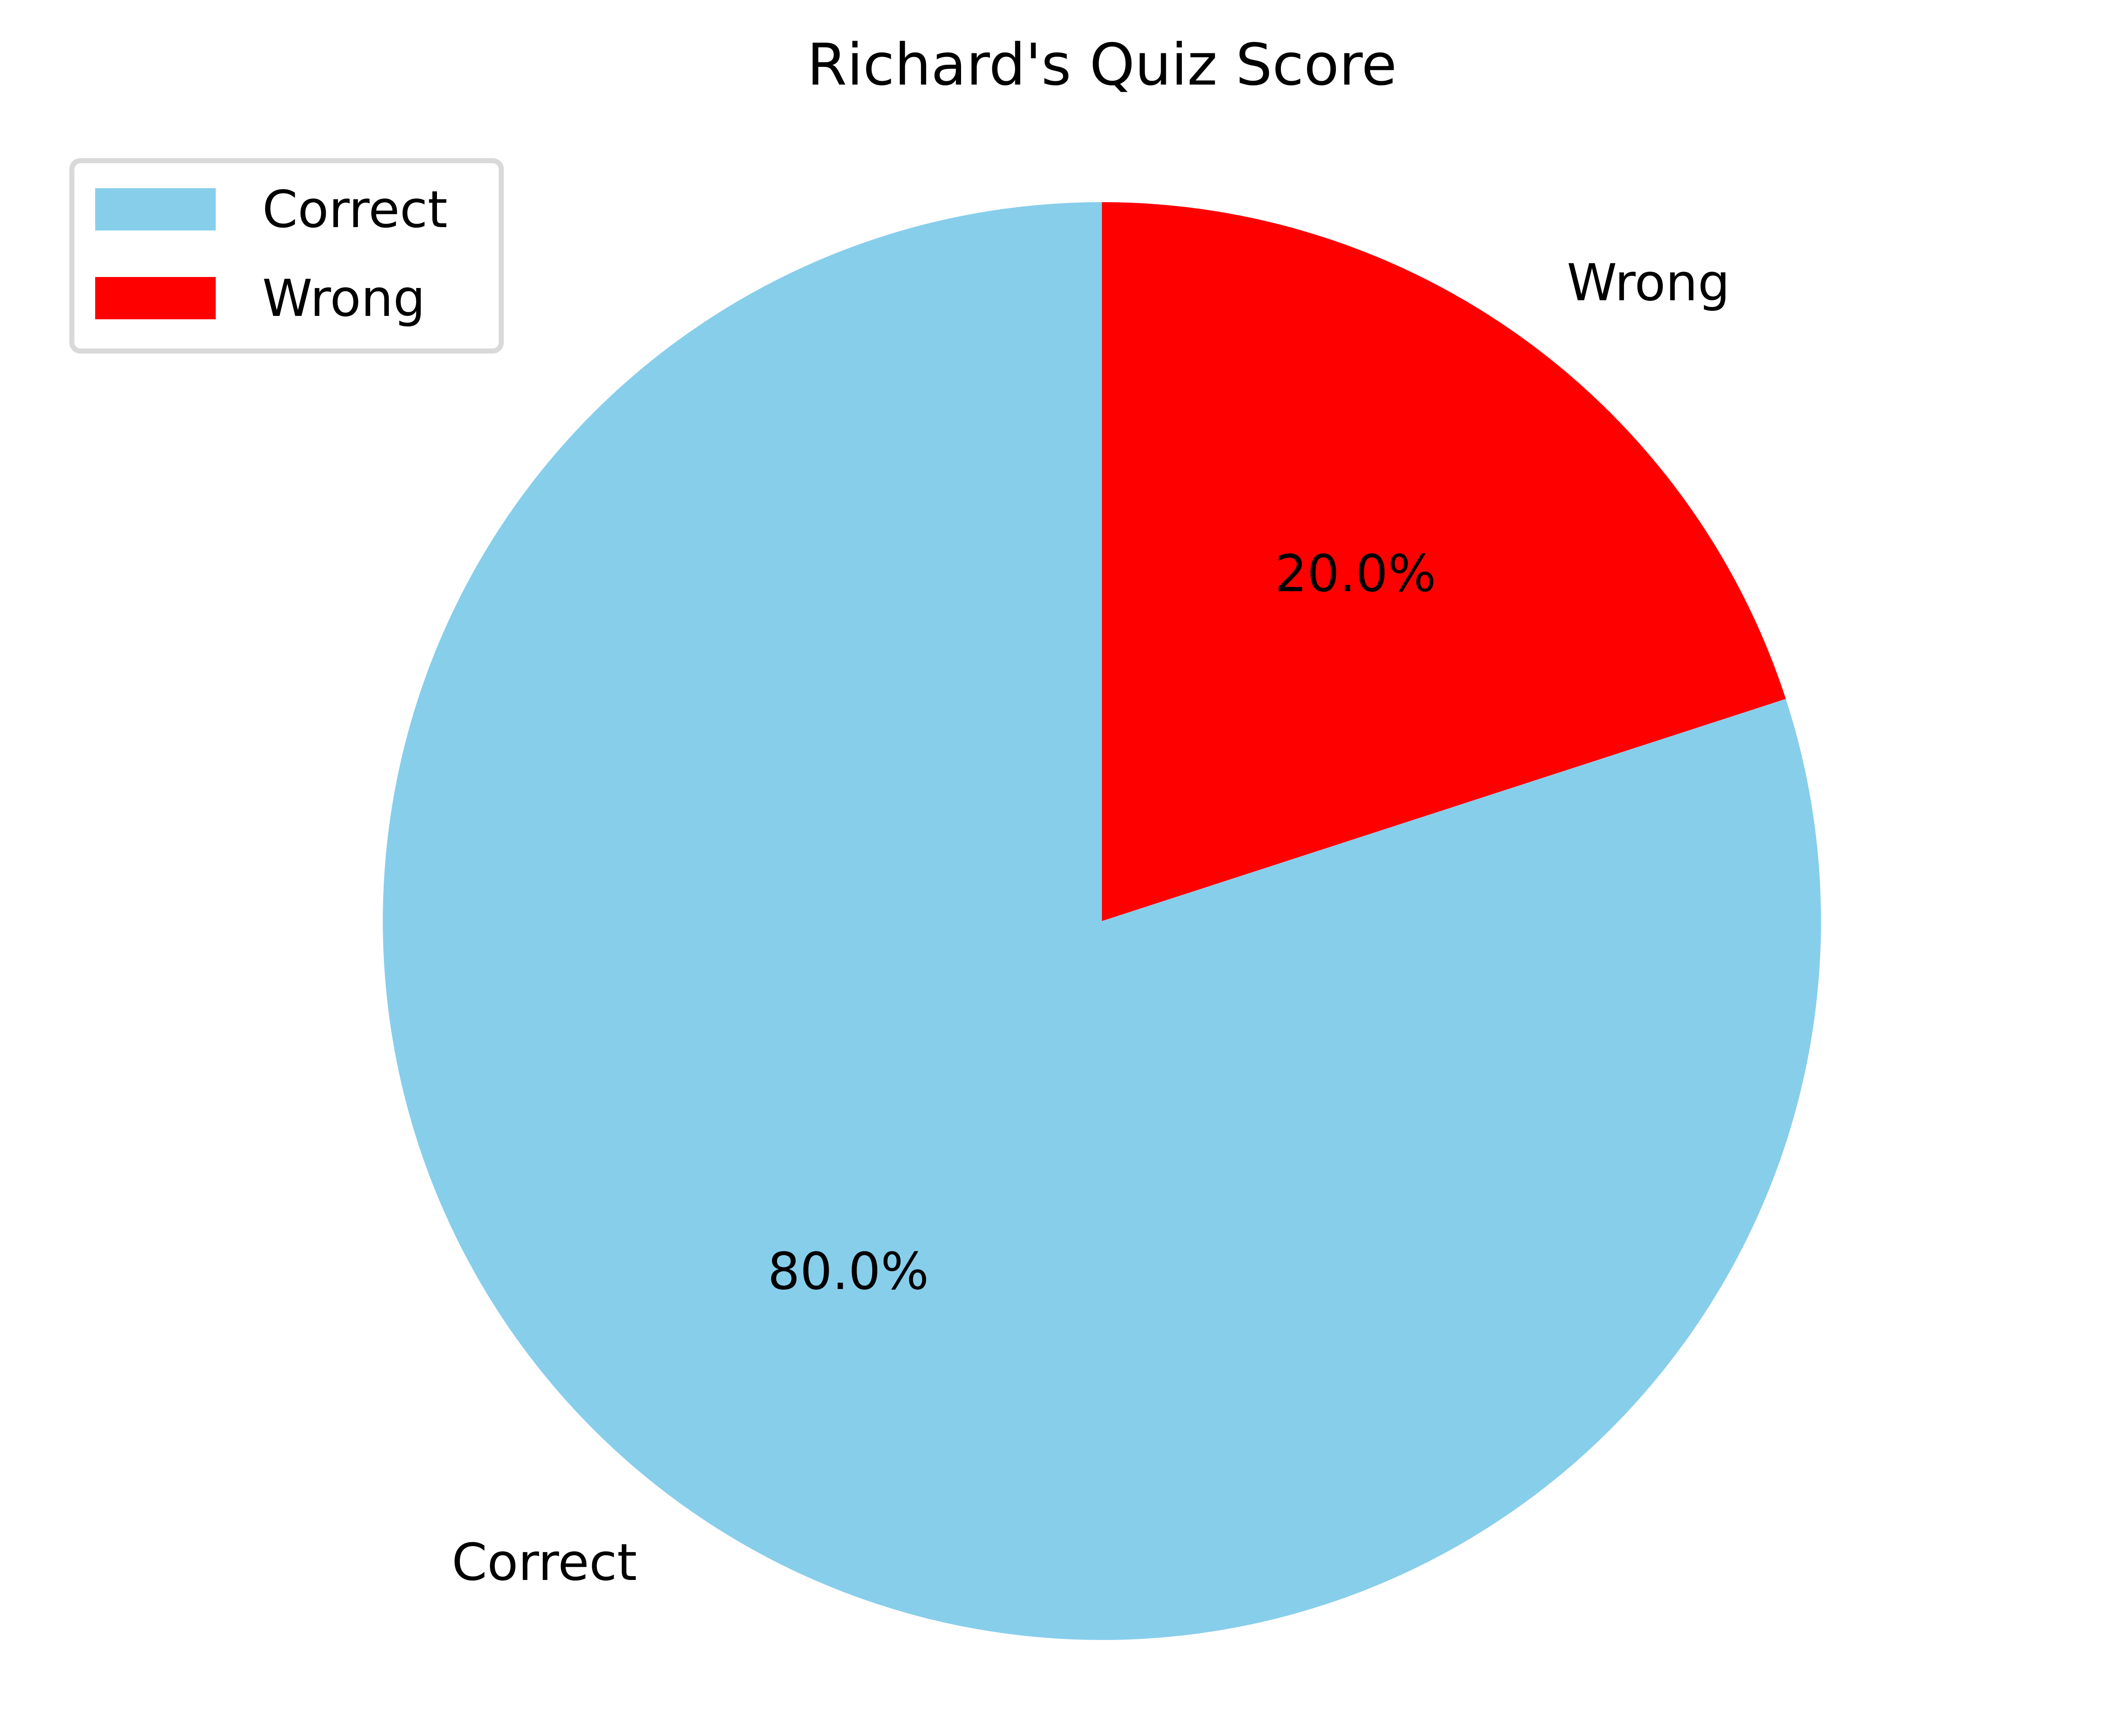  I want to click on legend-swatch-wrong, so click(155, 298).